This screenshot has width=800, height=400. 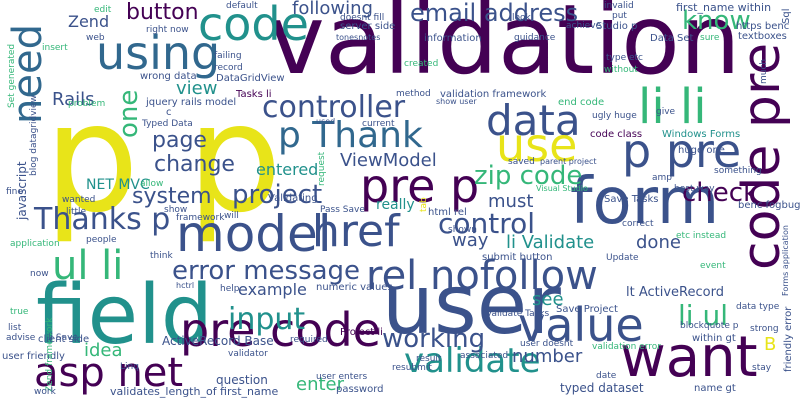 What do you see at coordinates (682, 151) in the screenshot?
I see `word-p-pre: p pre` at bounding box center [682, 151].